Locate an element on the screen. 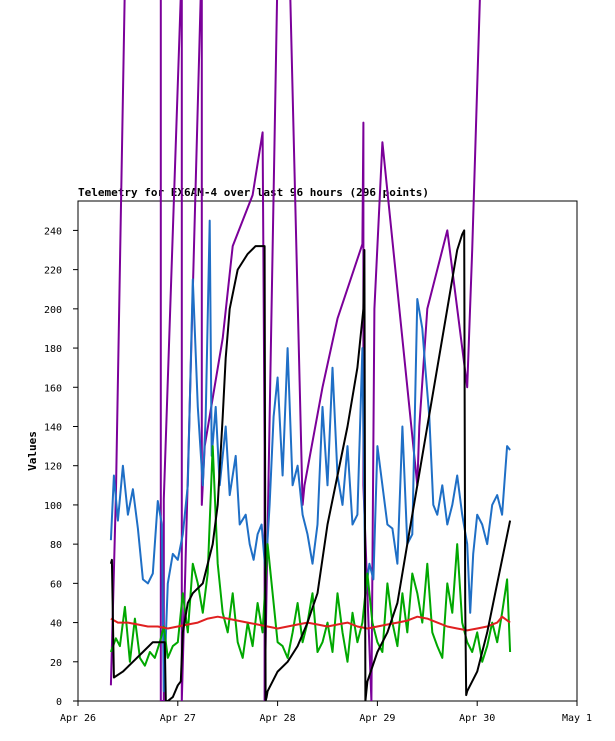 The width and height of the screenshot is (615, 741). x-tick-label: Apr 28 is located at coordinates (278, 718).